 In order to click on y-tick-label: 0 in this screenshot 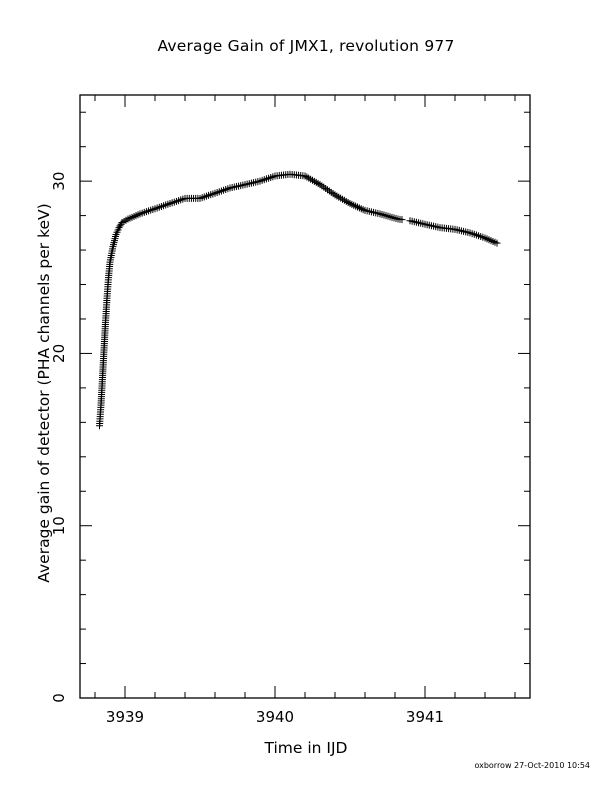, I will do `click(59, 698)`.